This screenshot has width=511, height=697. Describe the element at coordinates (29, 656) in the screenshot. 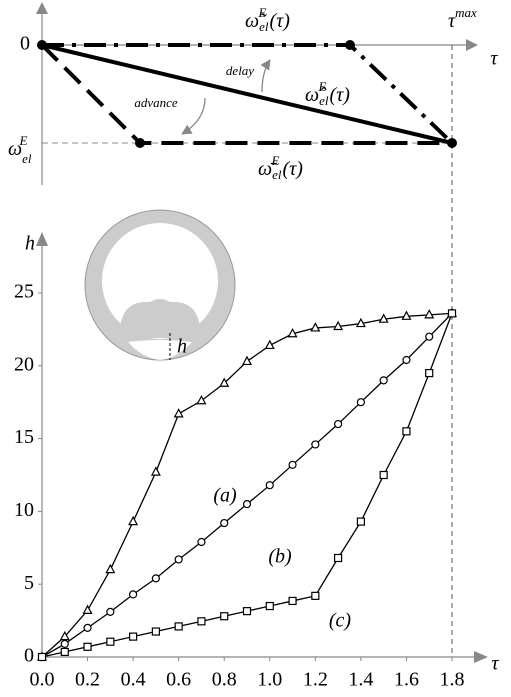

I see `y-tick-label: 0` at that location.